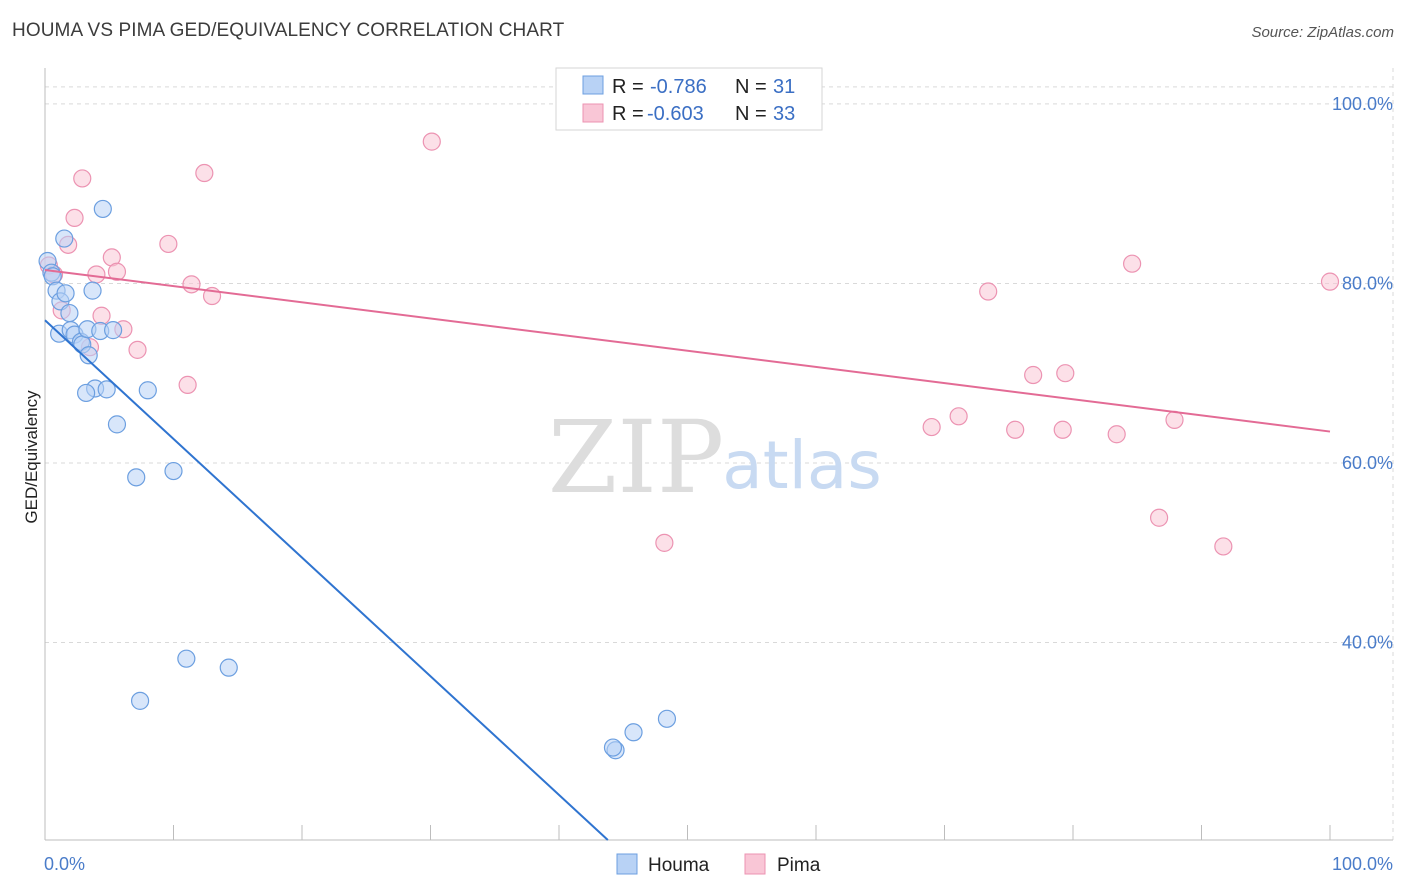 The image size is (1406, 892). Describe the element at coordinates (679, 865) in the screenshot. I see `bottom-legend-houma-label: Houma` at that location.